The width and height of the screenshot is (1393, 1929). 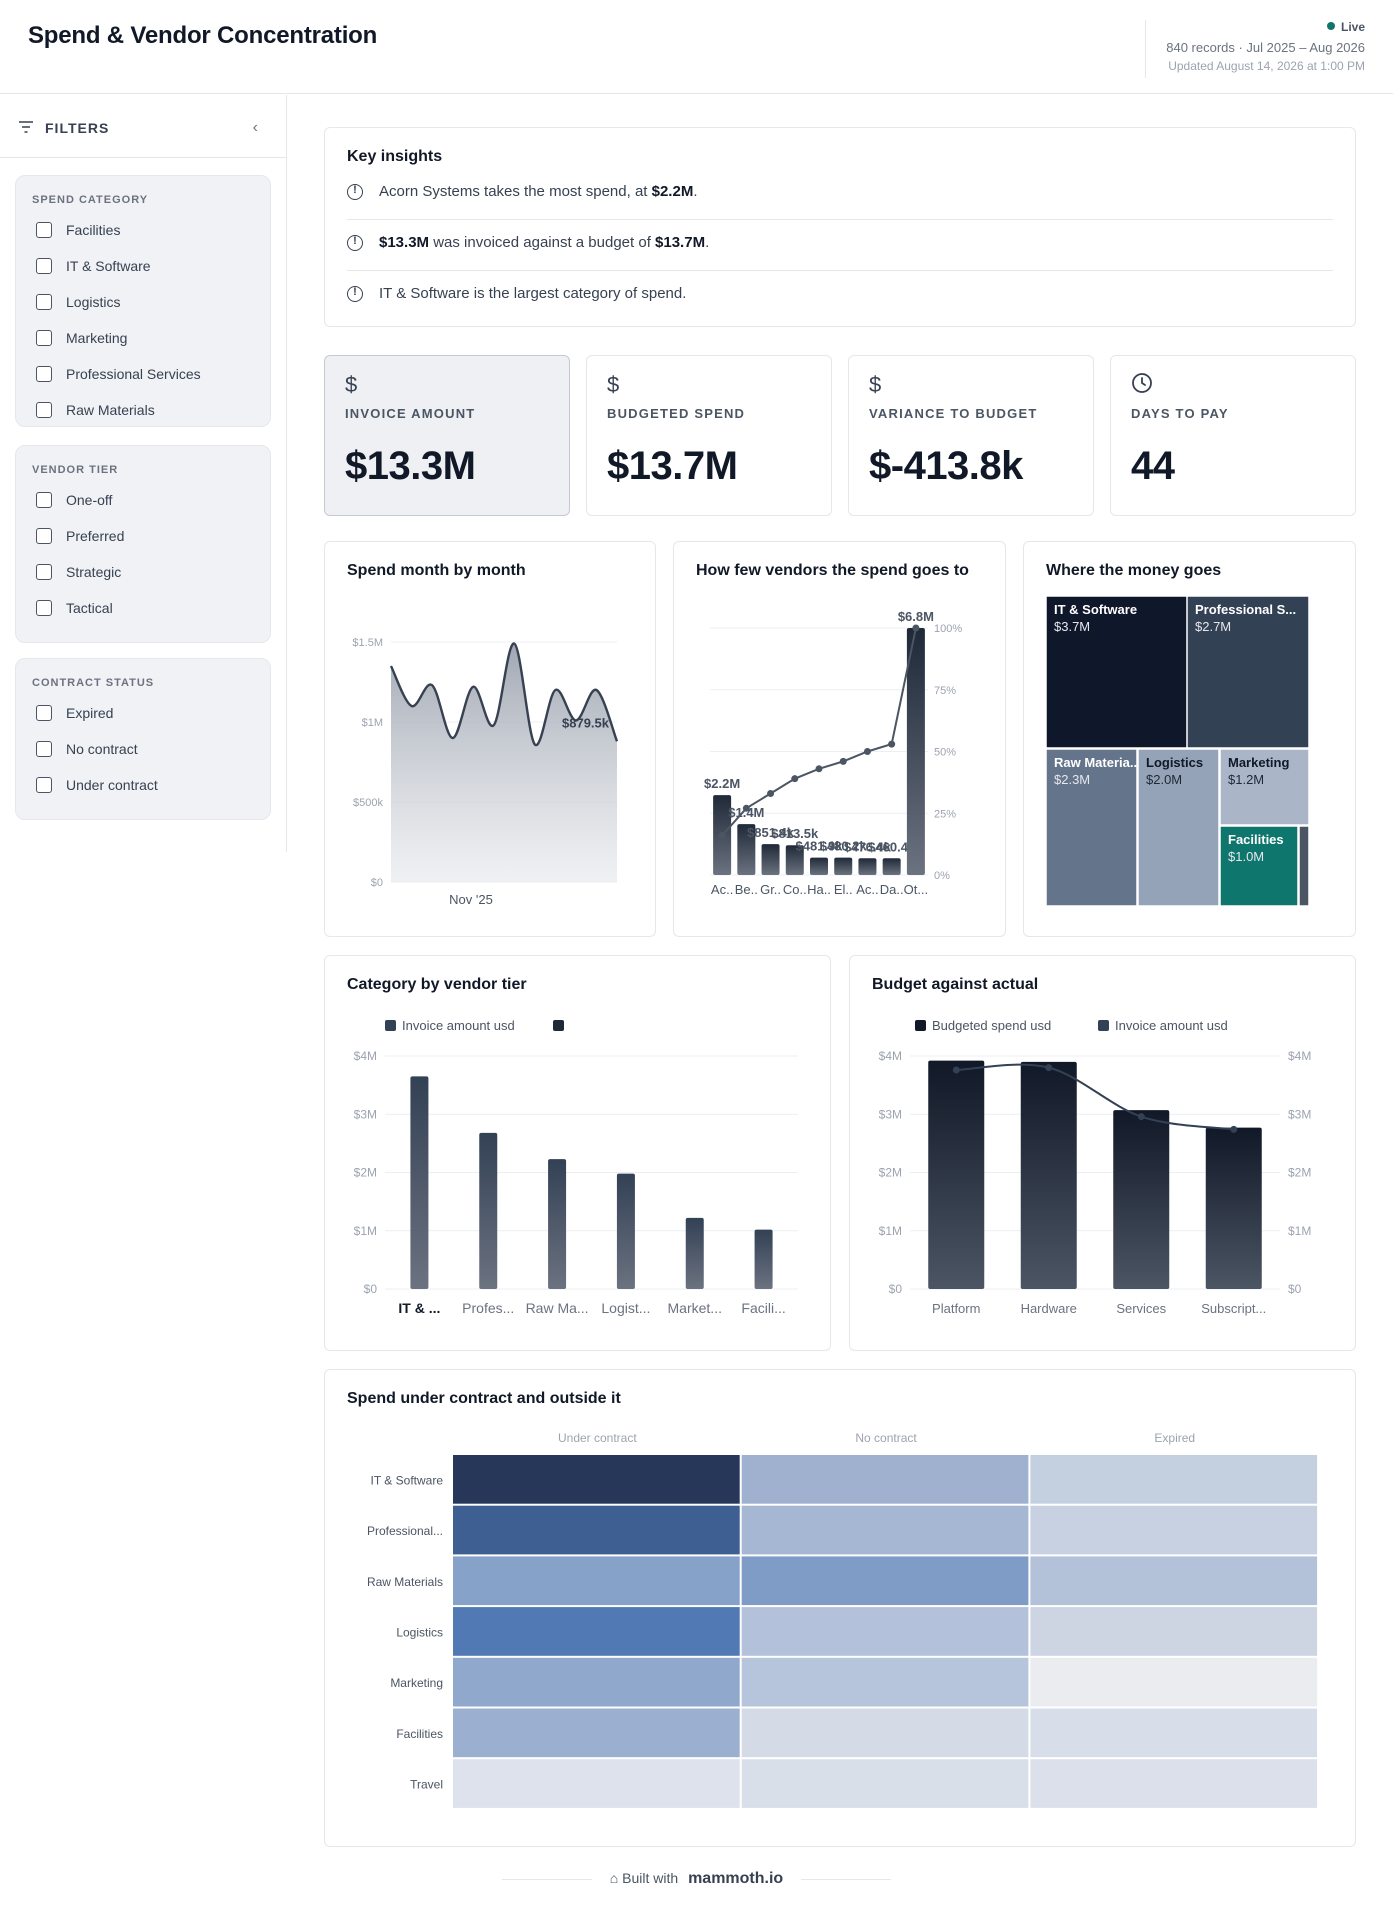 I want to click on bar-value-label: $1.4M, so click(x=746, y=812).